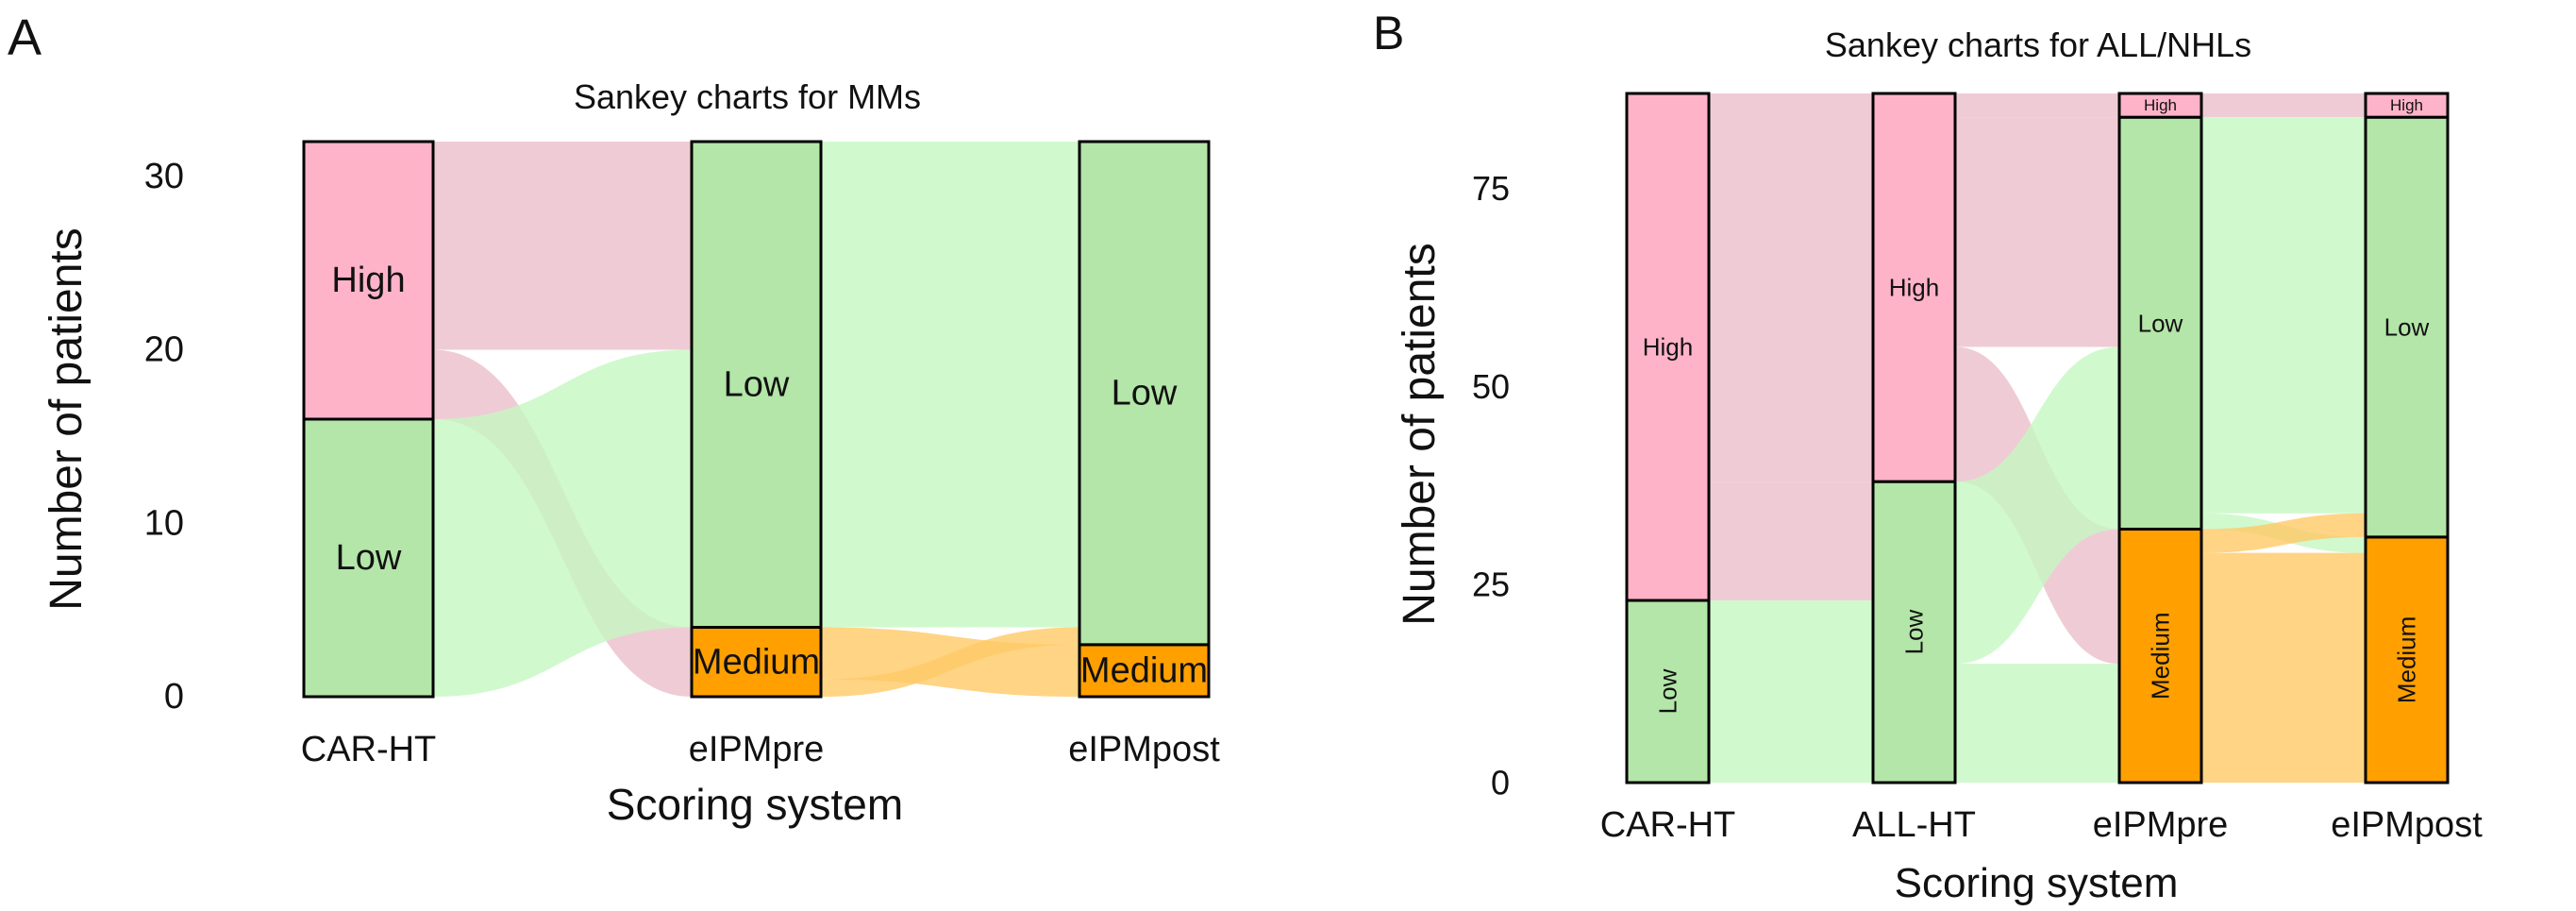 This screenshot has width=2576, height=911. Describe the element at coordinates (25, 37) in the screenshot. I see `panel-letter-a: A` at that location.